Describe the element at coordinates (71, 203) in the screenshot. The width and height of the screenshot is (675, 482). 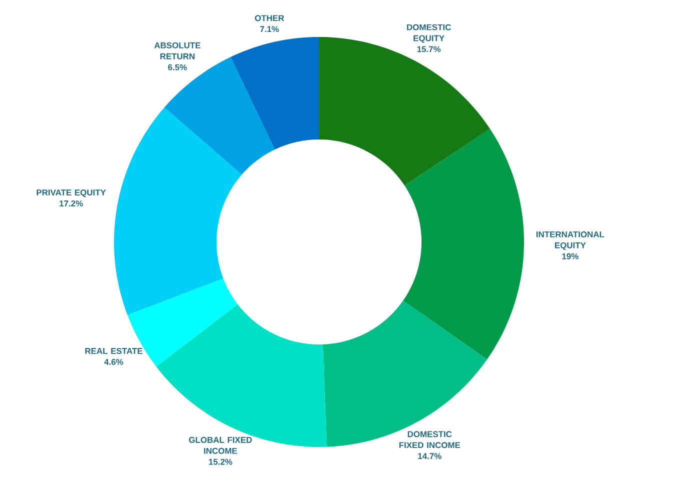
I see `data-label: 17.2%` at that location.